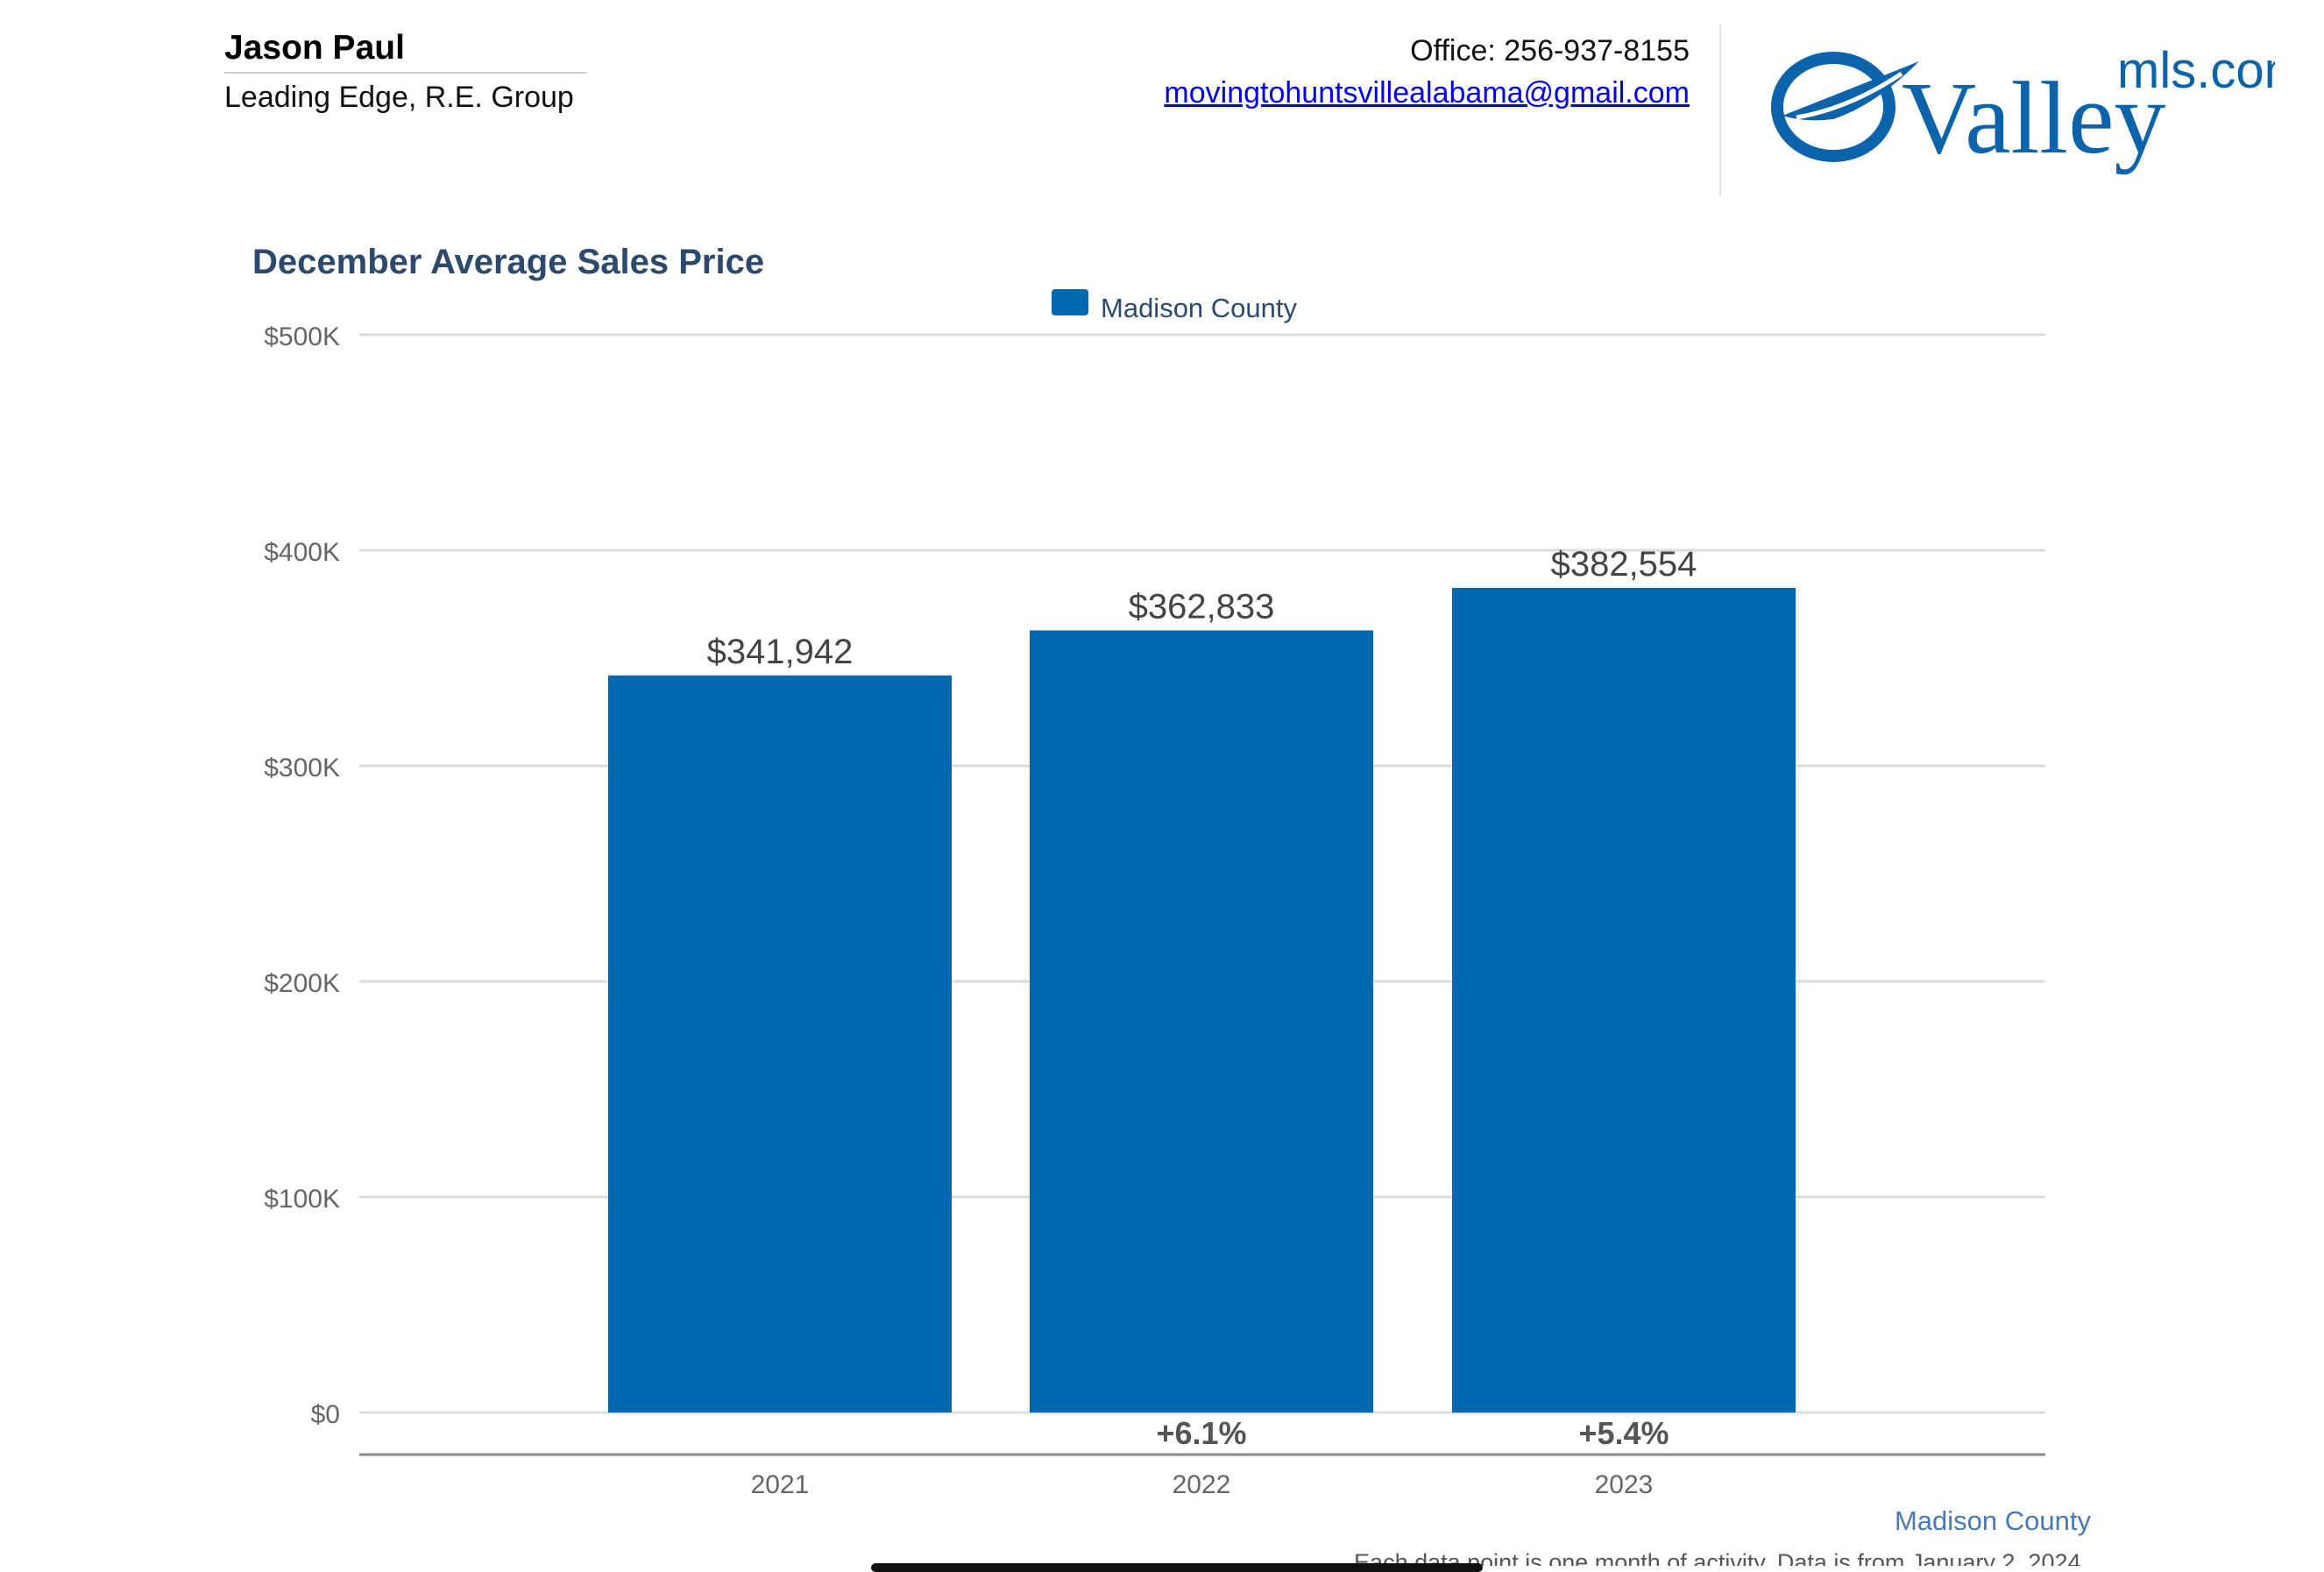 This screenshot has width=2324, height=1572. I want to click on change-label: +5.4%, so click(1624, 1433).